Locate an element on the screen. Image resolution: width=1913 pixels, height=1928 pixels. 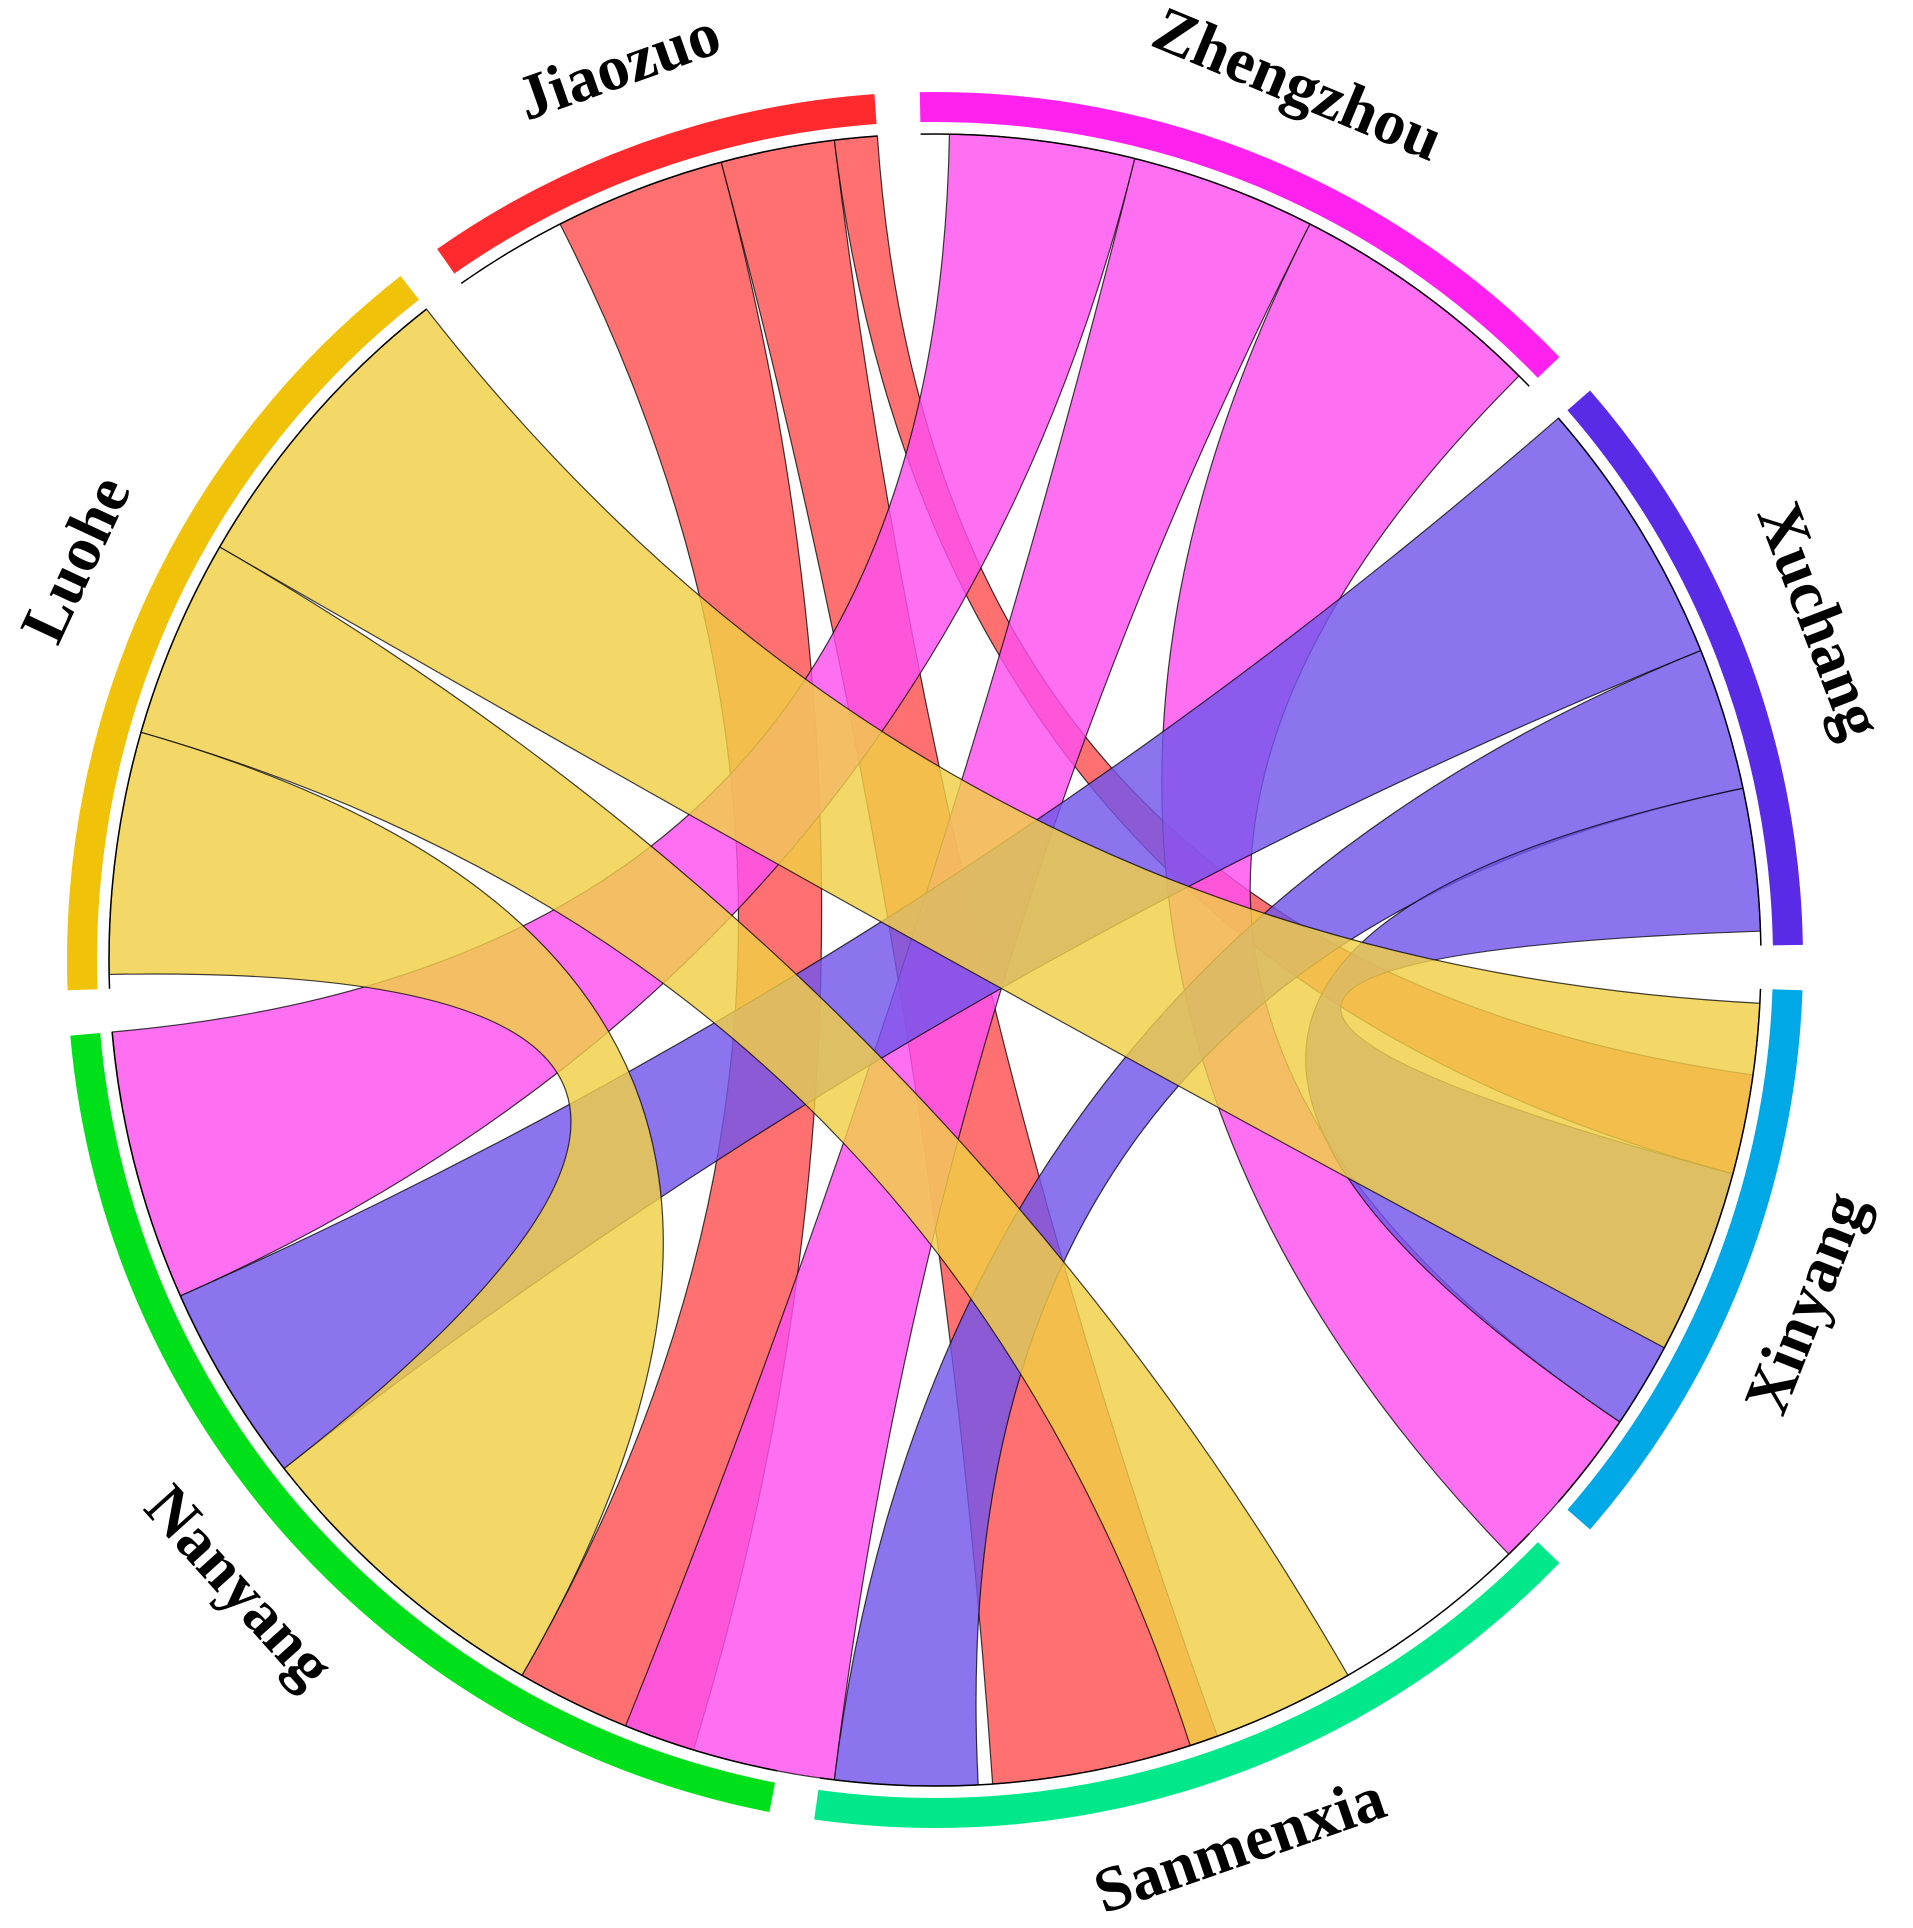
label-jiaozuo: Jiaozuo is located at coordinates (618, 67).